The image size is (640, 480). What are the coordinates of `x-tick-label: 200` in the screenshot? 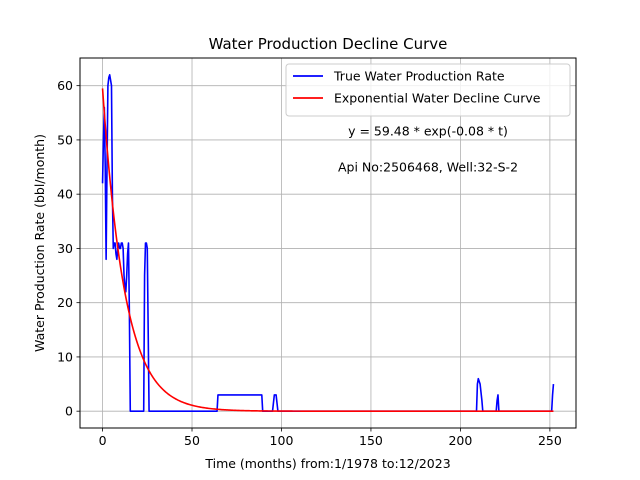 It's located at (460, 440).